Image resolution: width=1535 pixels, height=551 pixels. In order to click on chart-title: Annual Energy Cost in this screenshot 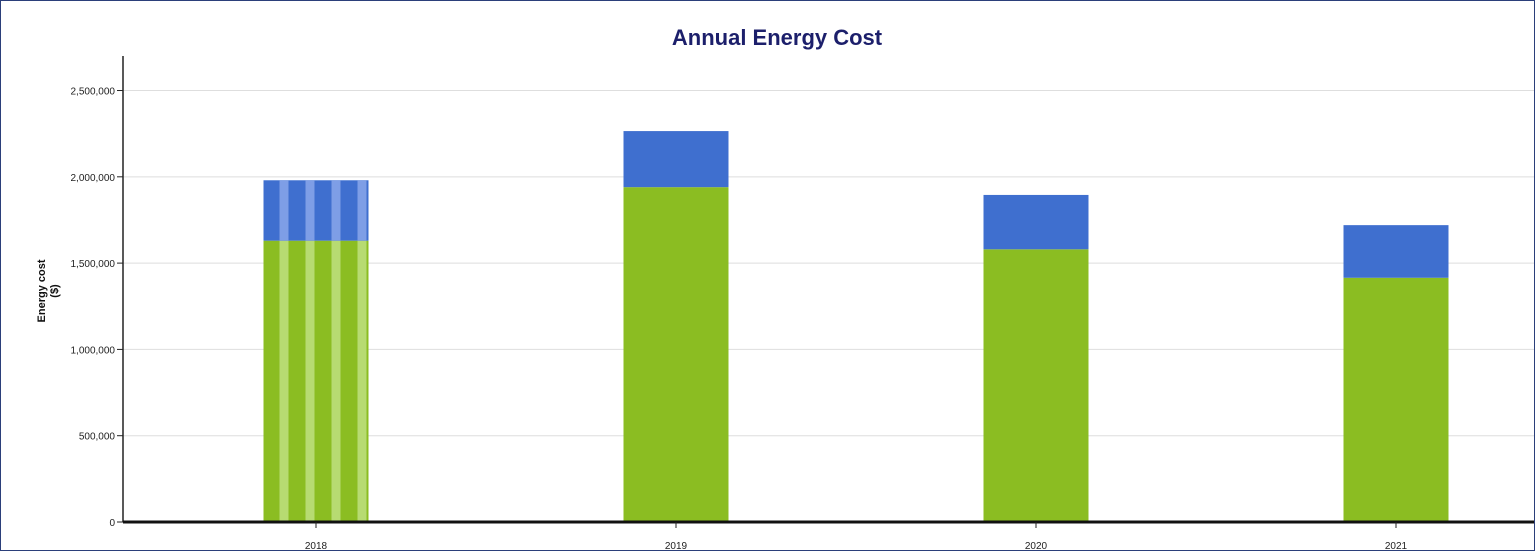, I will do `click(777, 37)`.